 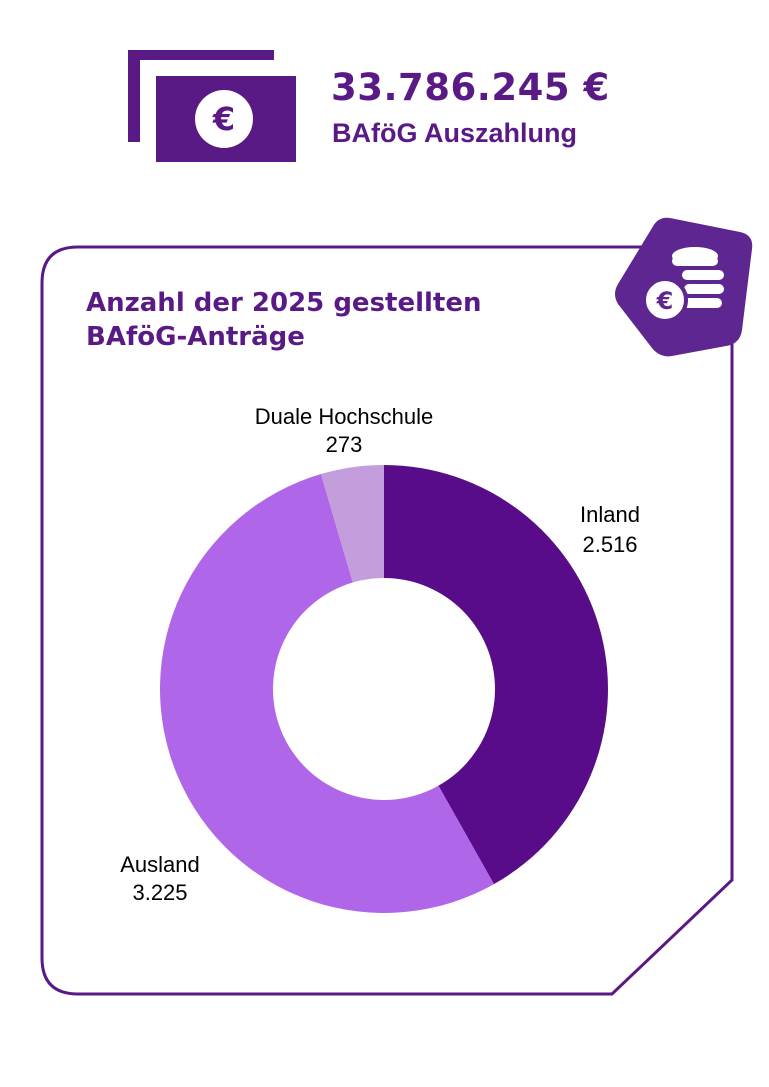 What do you see at coordinates (344, 444) in the screenshot?
I see `slice-label-duale-value: 273` at bounding box center [344, 444].